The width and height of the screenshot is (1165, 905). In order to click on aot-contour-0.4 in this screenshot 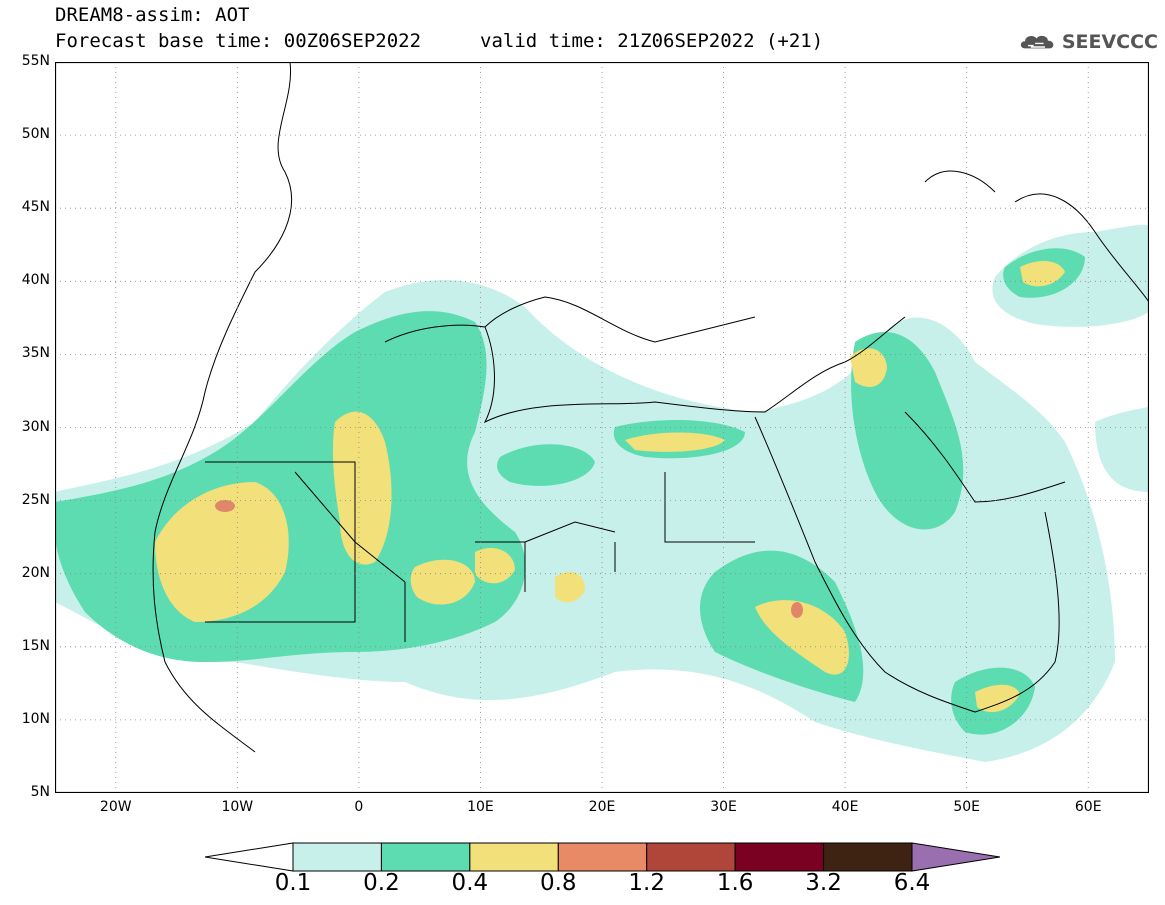, I will do `click(222, 552)`.